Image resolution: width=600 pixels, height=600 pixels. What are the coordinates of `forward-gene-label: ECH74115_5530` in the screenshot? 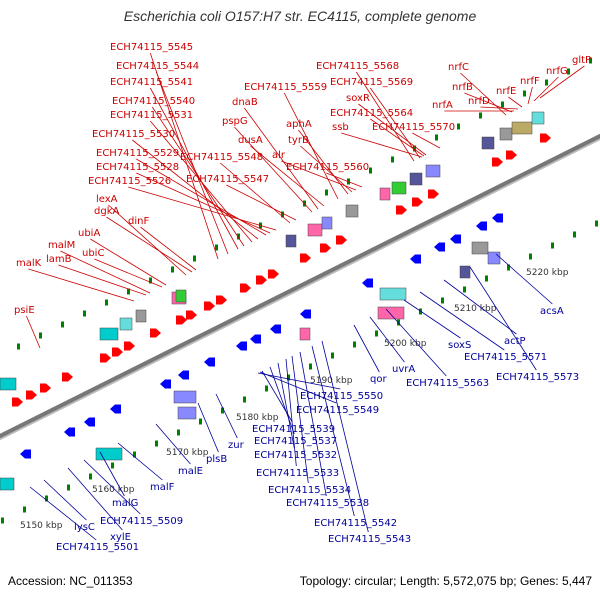 It's located at (133, 134).